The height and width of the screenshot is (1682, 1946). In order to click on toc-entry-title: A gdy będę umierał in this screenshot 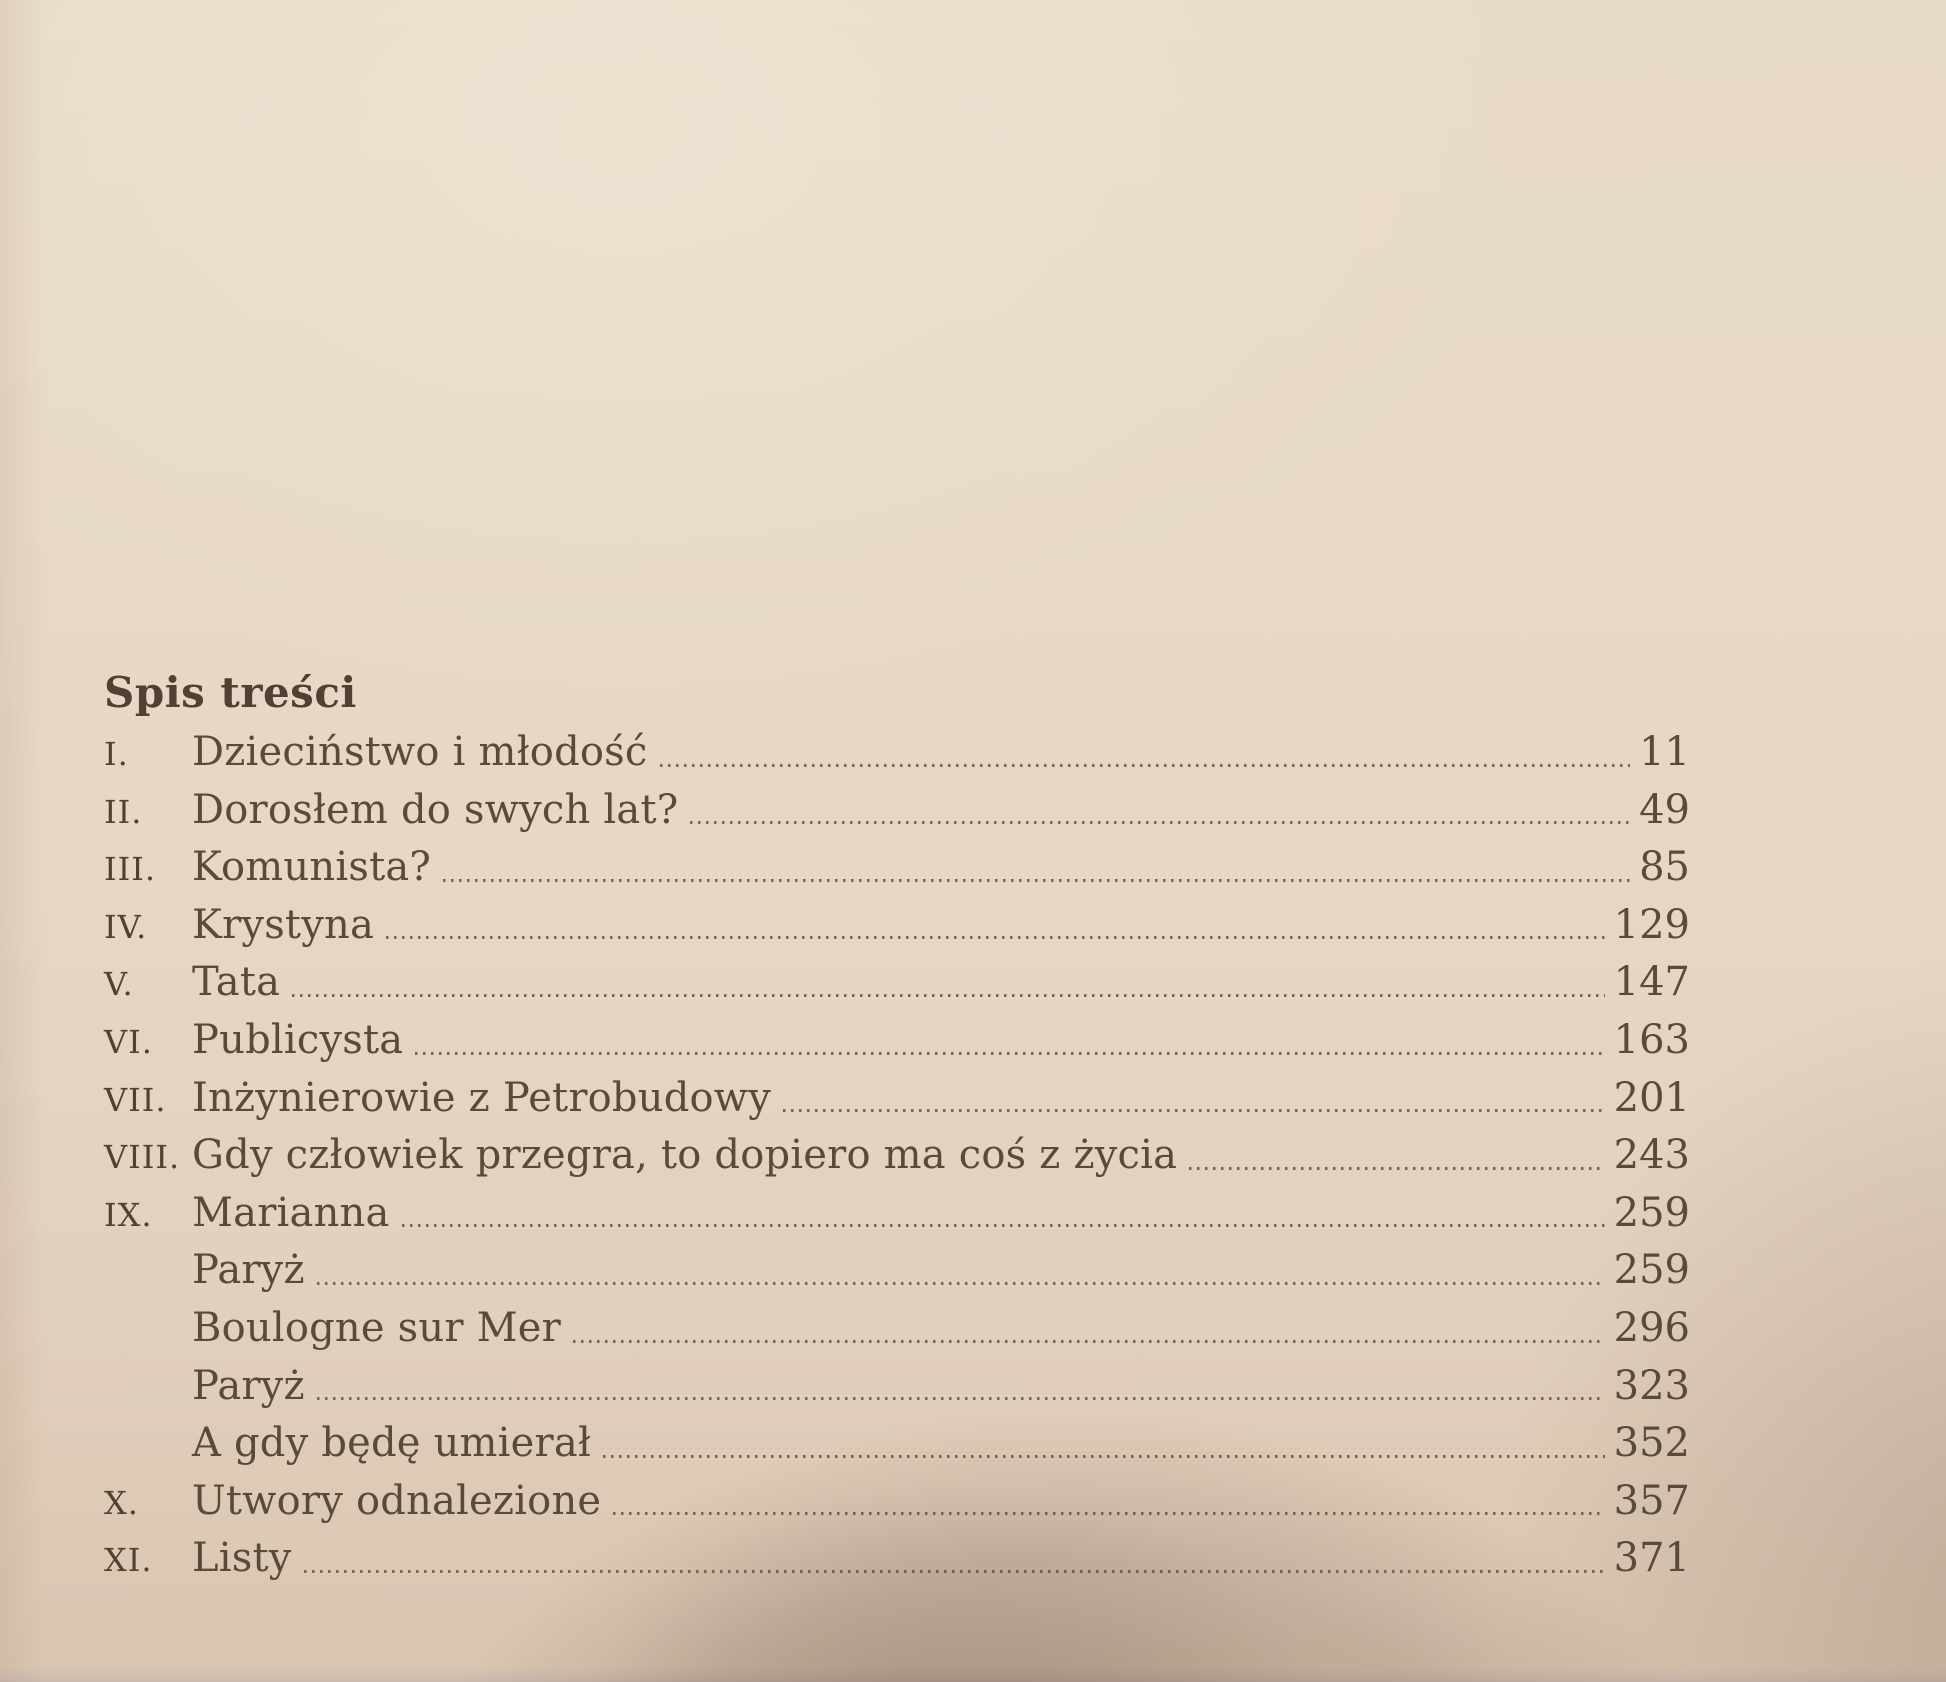, I will do `click(392, 1443)`.